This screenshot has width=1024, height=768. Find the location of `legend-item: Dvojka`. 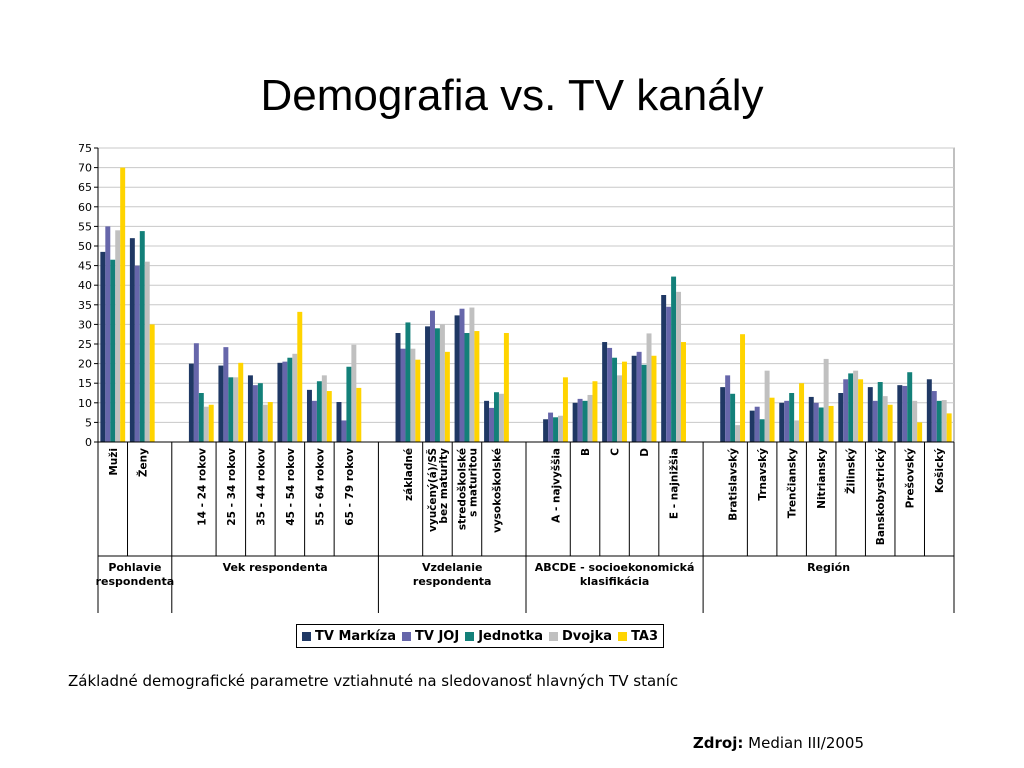

legend-item: Dvojka is located at coordinates (580, 636).